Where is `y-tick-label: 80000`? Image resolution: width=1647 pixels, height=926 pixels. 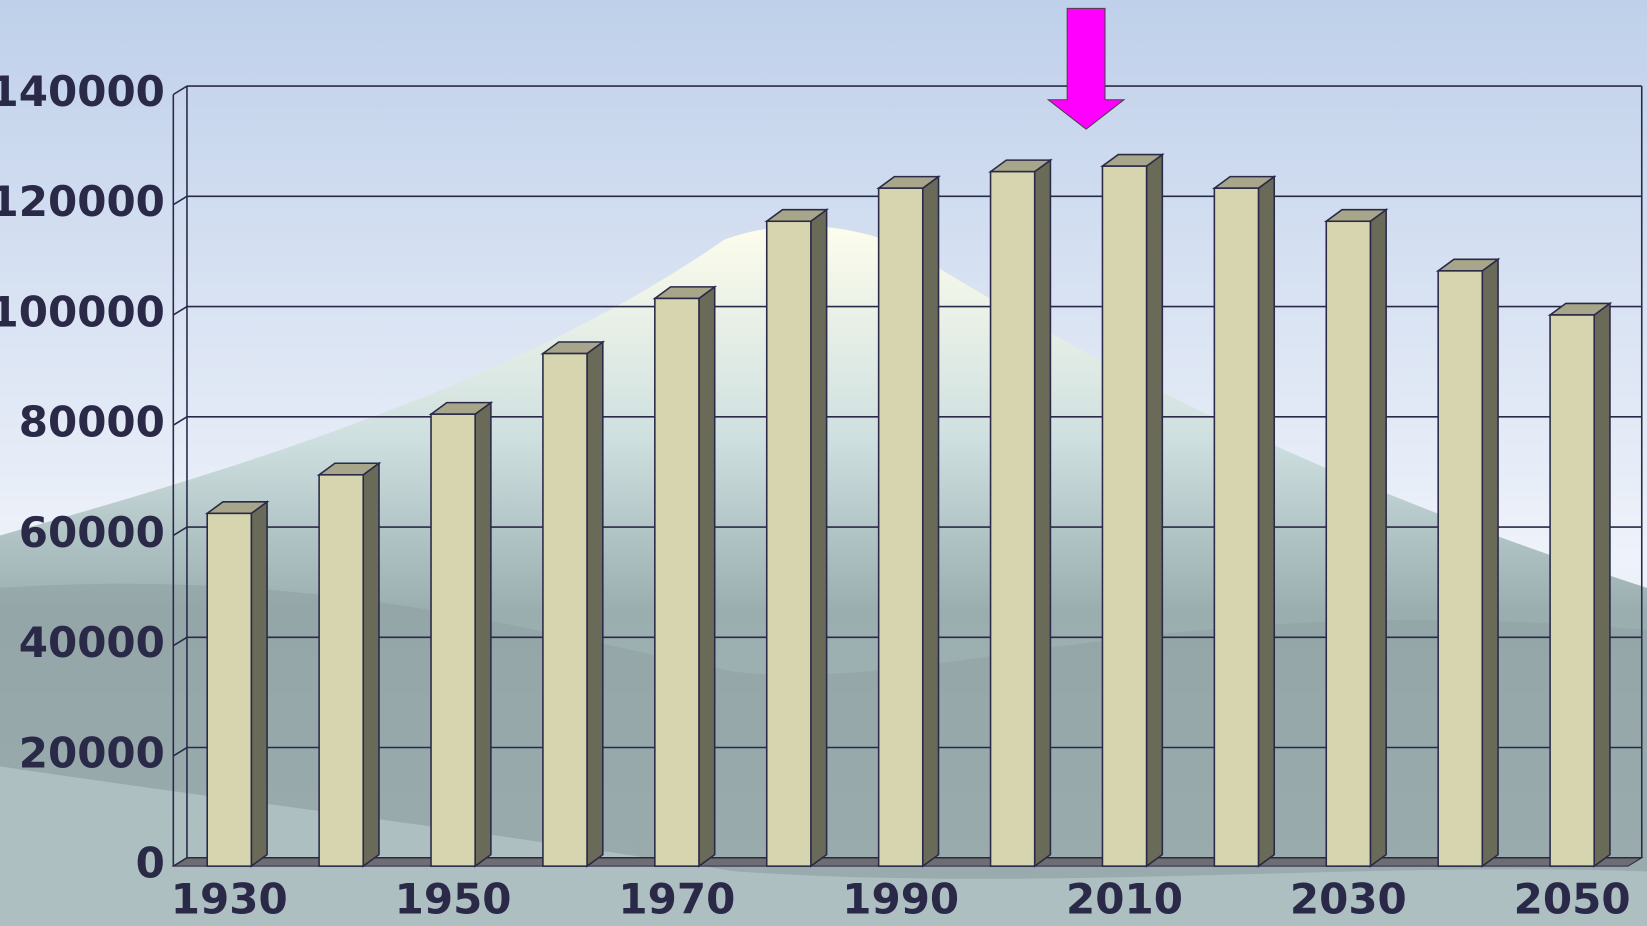 y-tick-label: 80000 is located at coordinates (92, 422).